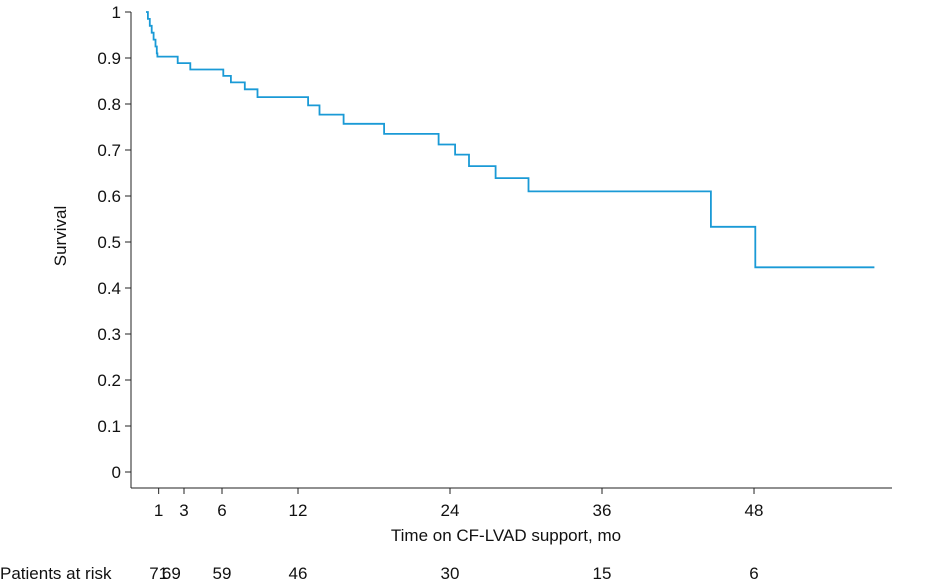 This screenshot has width=951, height=588. I want to click on y-tick-label: 0.1, so click(109, 426).